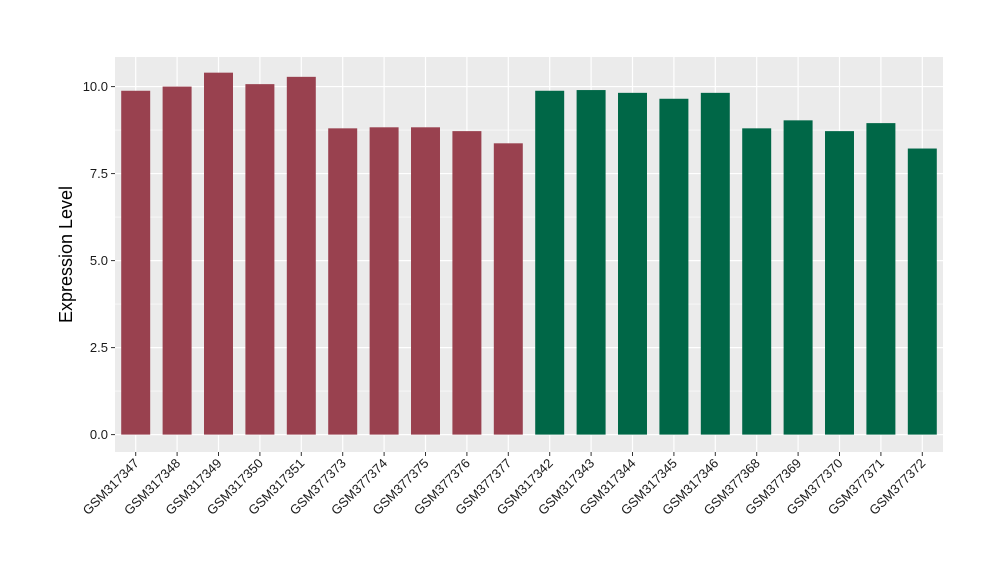  I want to click on bar-gsm377371, so click(881, 279).